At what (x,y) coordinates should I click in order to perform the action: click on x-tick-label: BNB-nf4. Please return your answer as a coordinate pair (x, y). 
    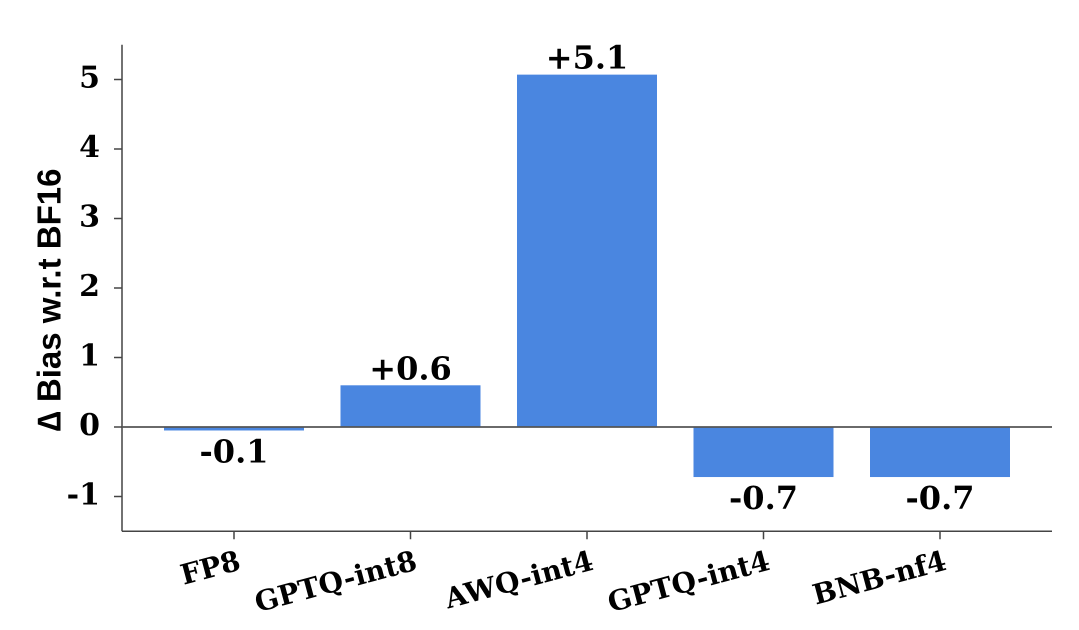
    Looking at the image, I should click on (879, 577).